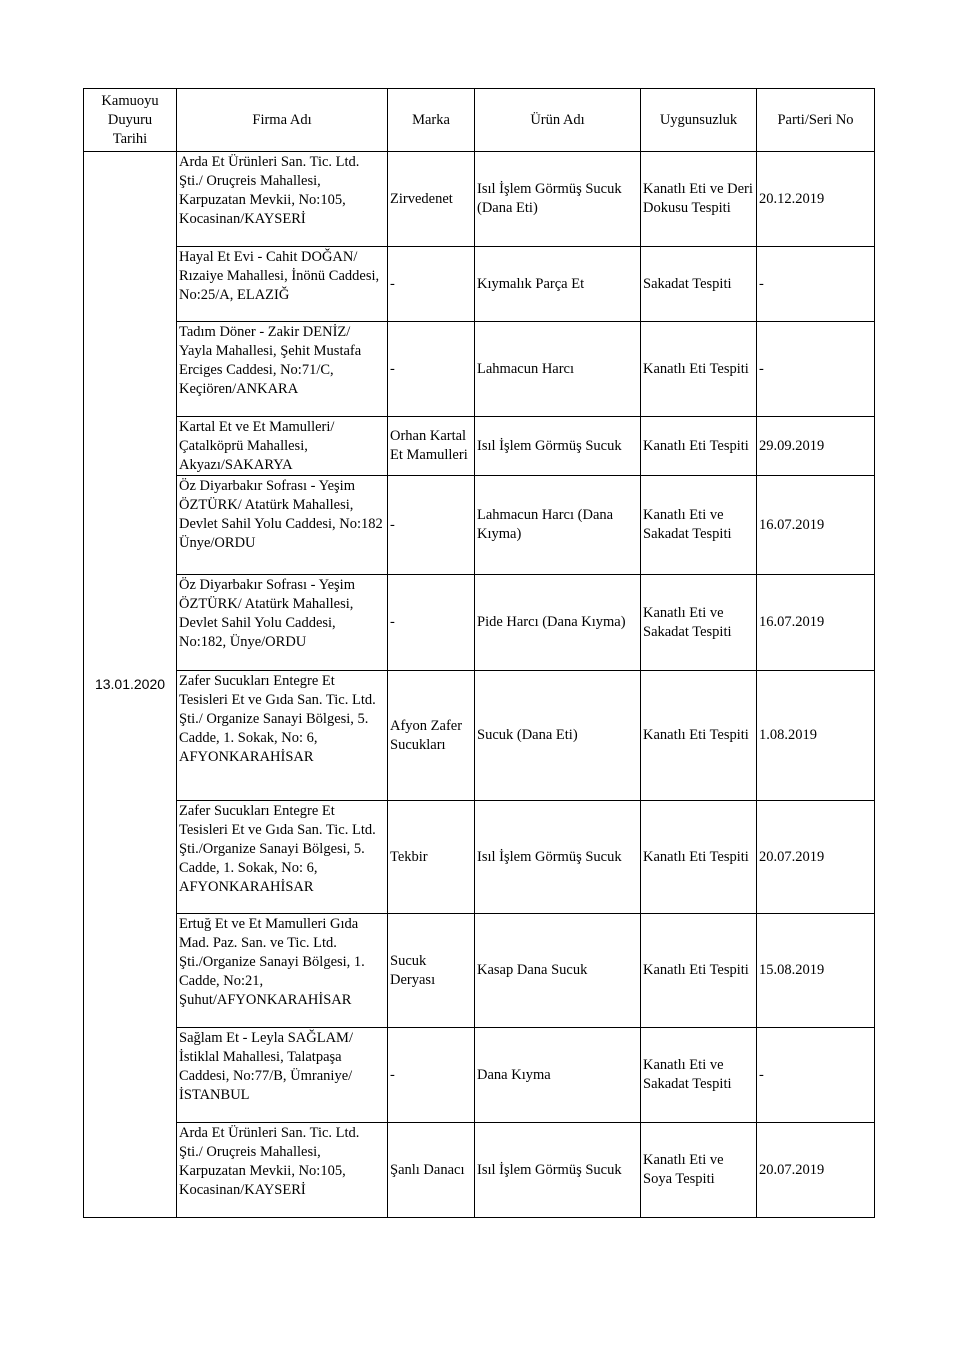 The height and width of the screenshot is (1356, 960). What do you see at coordinates (130, 120) in the screenshot?
I see `header-date: Kamuoyu Duyuru Tarihi` at bounding box center [130, 120].